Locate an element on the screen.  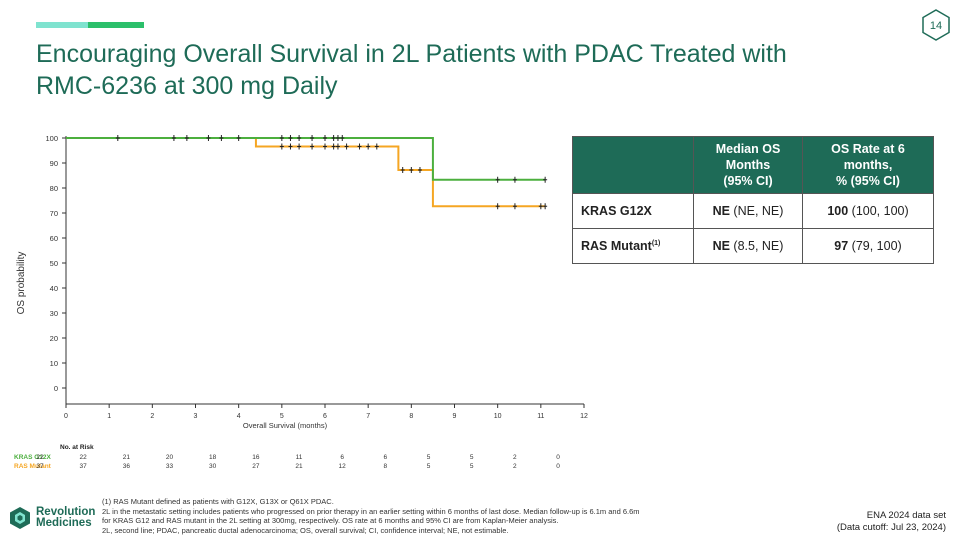
table-row: RAS Mutant(1) NE (8.5, NE) 97 (79, 100) is located at coordinates (753, 246).